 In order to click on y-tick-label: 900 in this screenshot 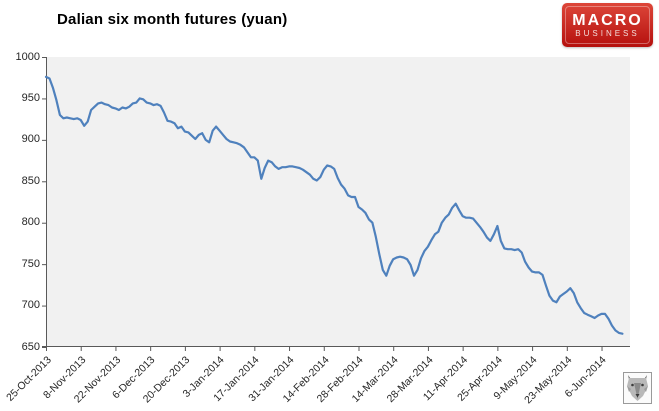, I will do `click(30, 139)`.